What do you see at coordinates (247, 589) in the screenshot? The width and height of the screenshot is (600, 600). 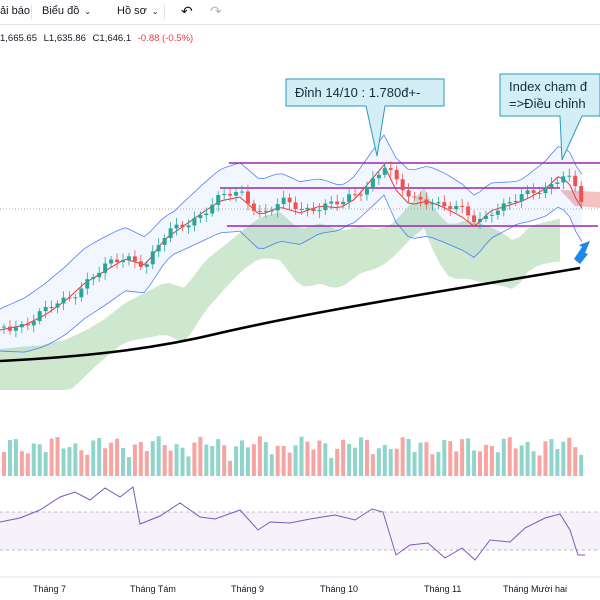 I see `time-axis-label: Tháng 9` at bounding box center [247, 589].